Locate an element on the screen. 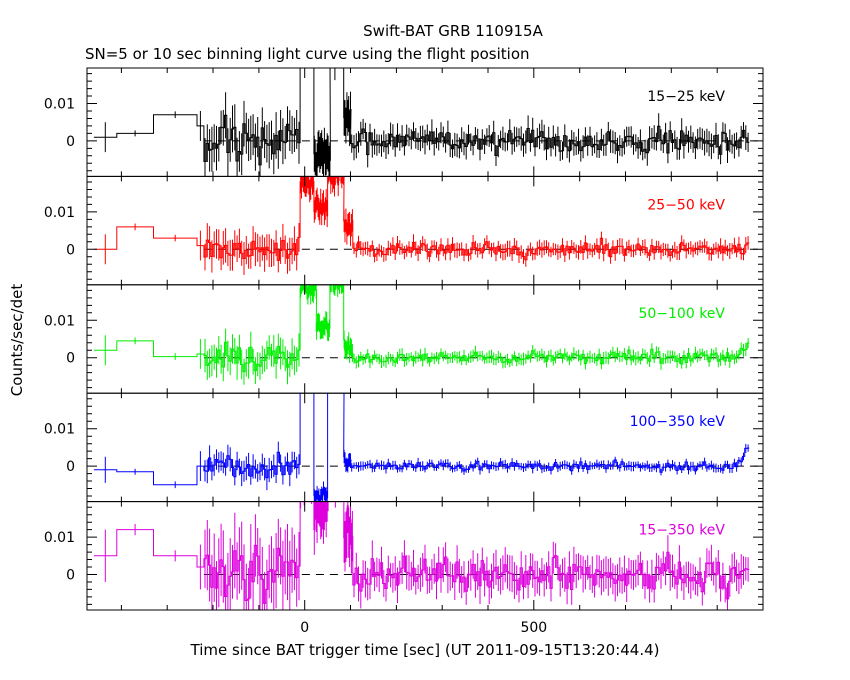 The width and height of the screenshot is (850, 680). band-label: 100−350 keV is located at coordinates (678, 422).